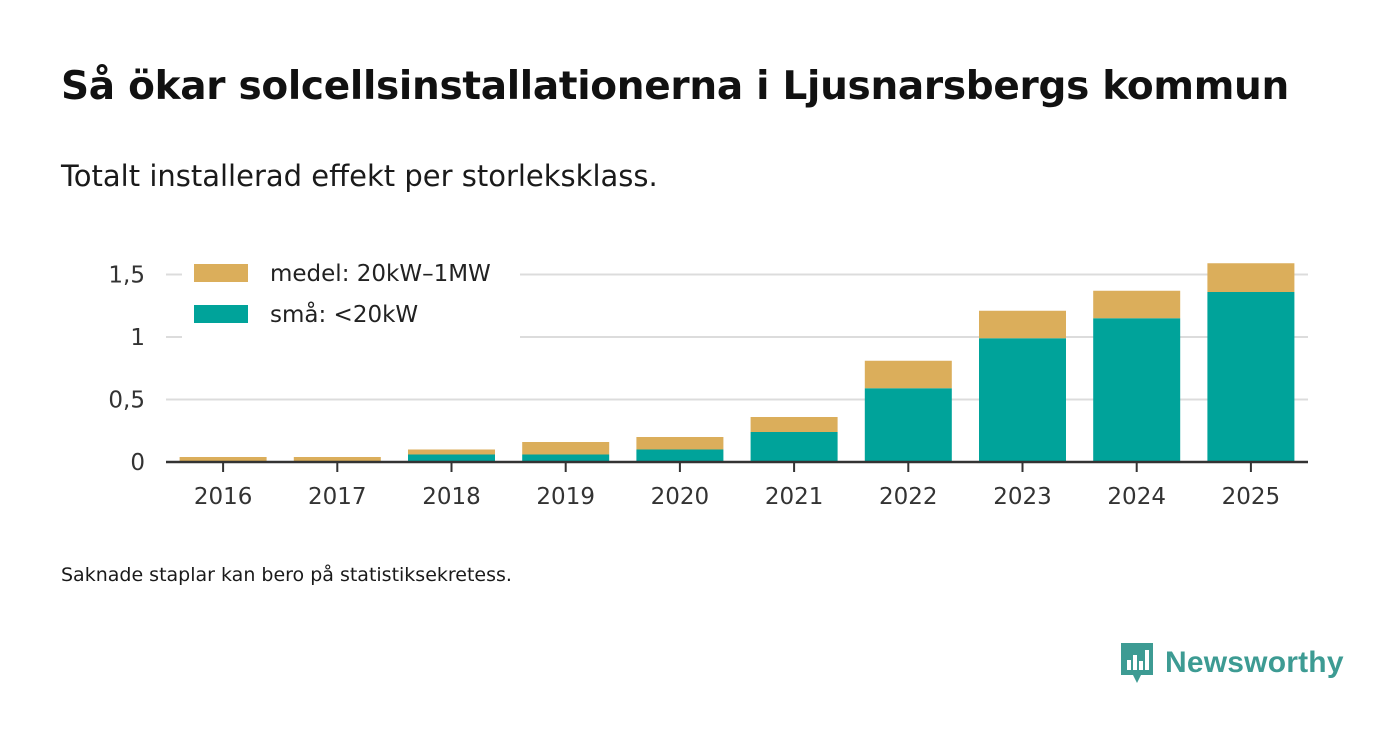  I want to click on legend-label: små: <20kW, so click(344, 314).